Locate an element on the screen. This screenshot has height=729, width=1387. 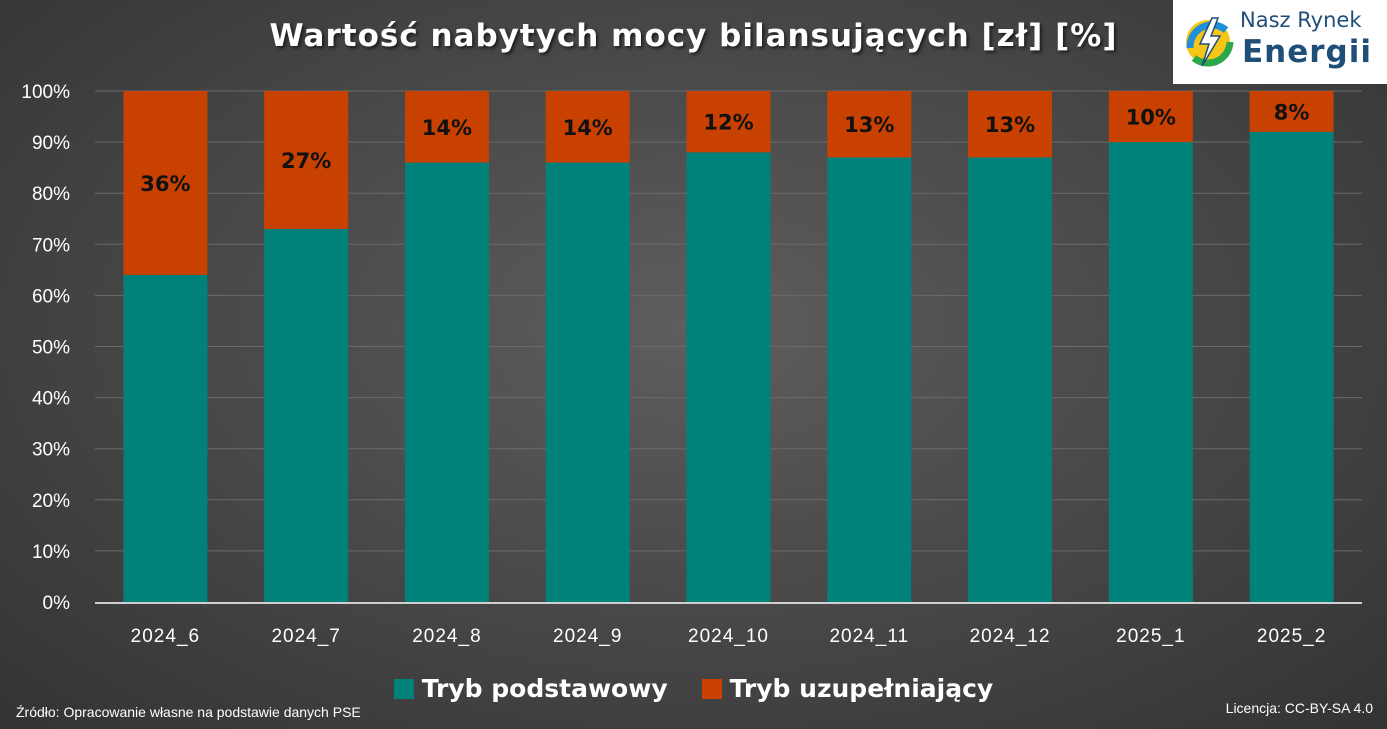
lightning-globe-icon is located at coordinates (1210, 42).